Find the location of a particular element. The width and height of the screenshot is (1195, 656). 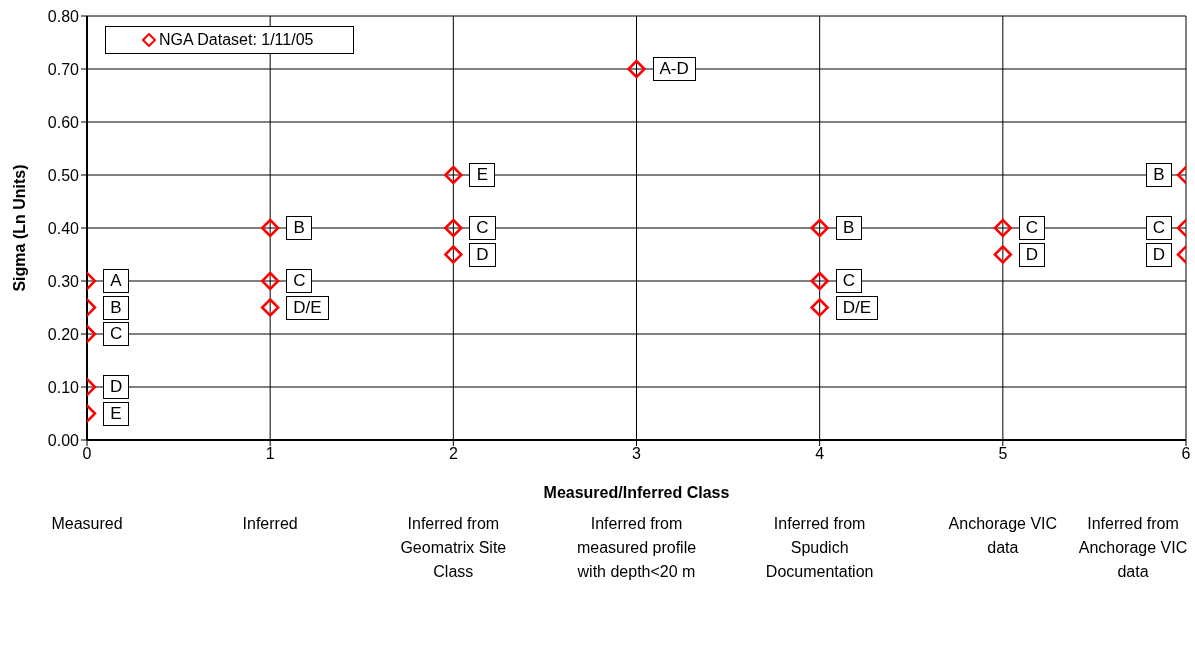

y-tick-label: 0.00 is located at coordinates (63, 440).